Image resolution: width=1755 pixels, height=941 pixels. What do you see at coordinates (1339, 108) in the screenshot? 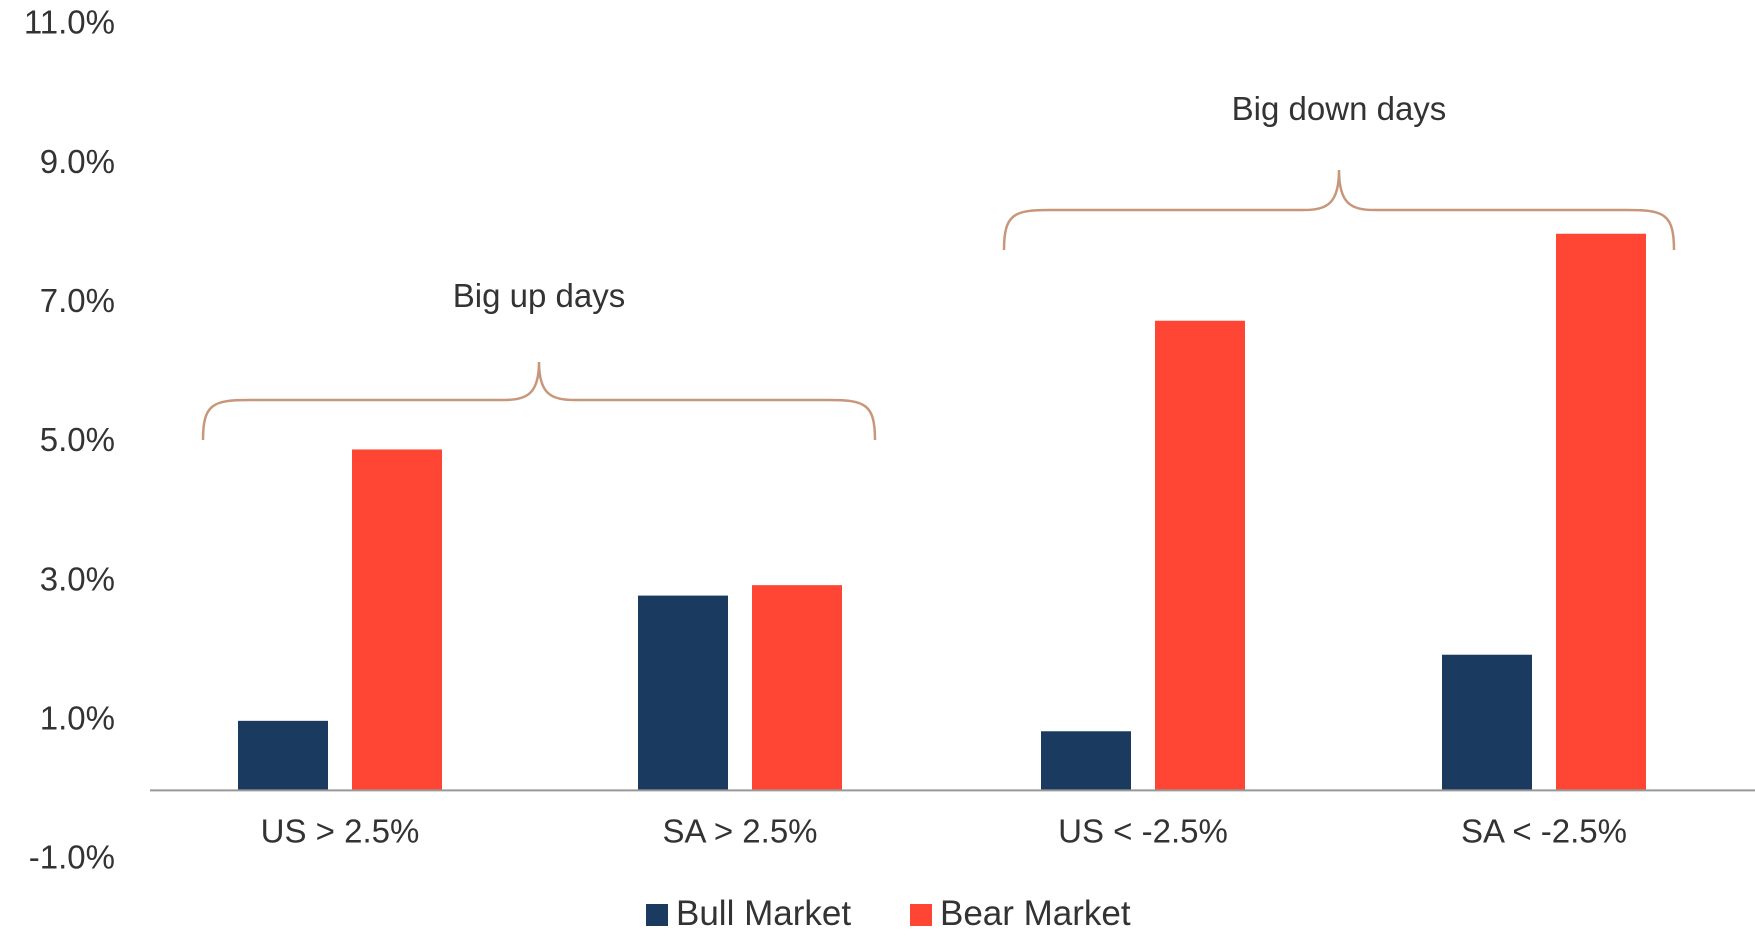
I see `annotation-label: Big down days` at bounding box center [1339, 108].